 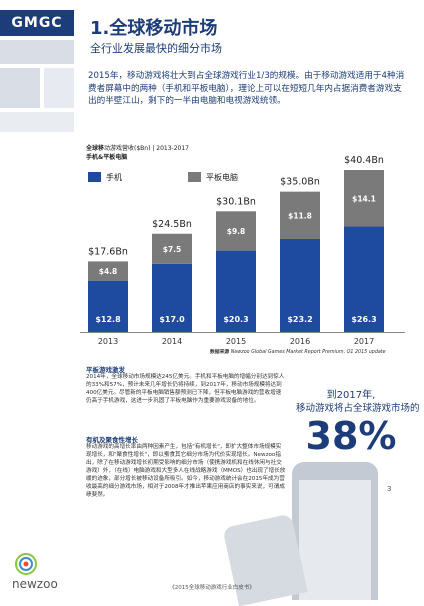 I want to click on bar-label-tablet: $4.8, so click(x=108, y=271).